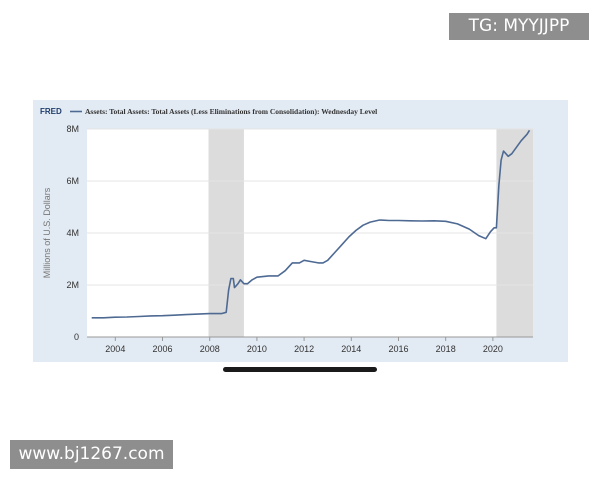 The width and height of the screenshot is (600, 480). I want to click on x-tick-label: 2010, so click(257, 349).